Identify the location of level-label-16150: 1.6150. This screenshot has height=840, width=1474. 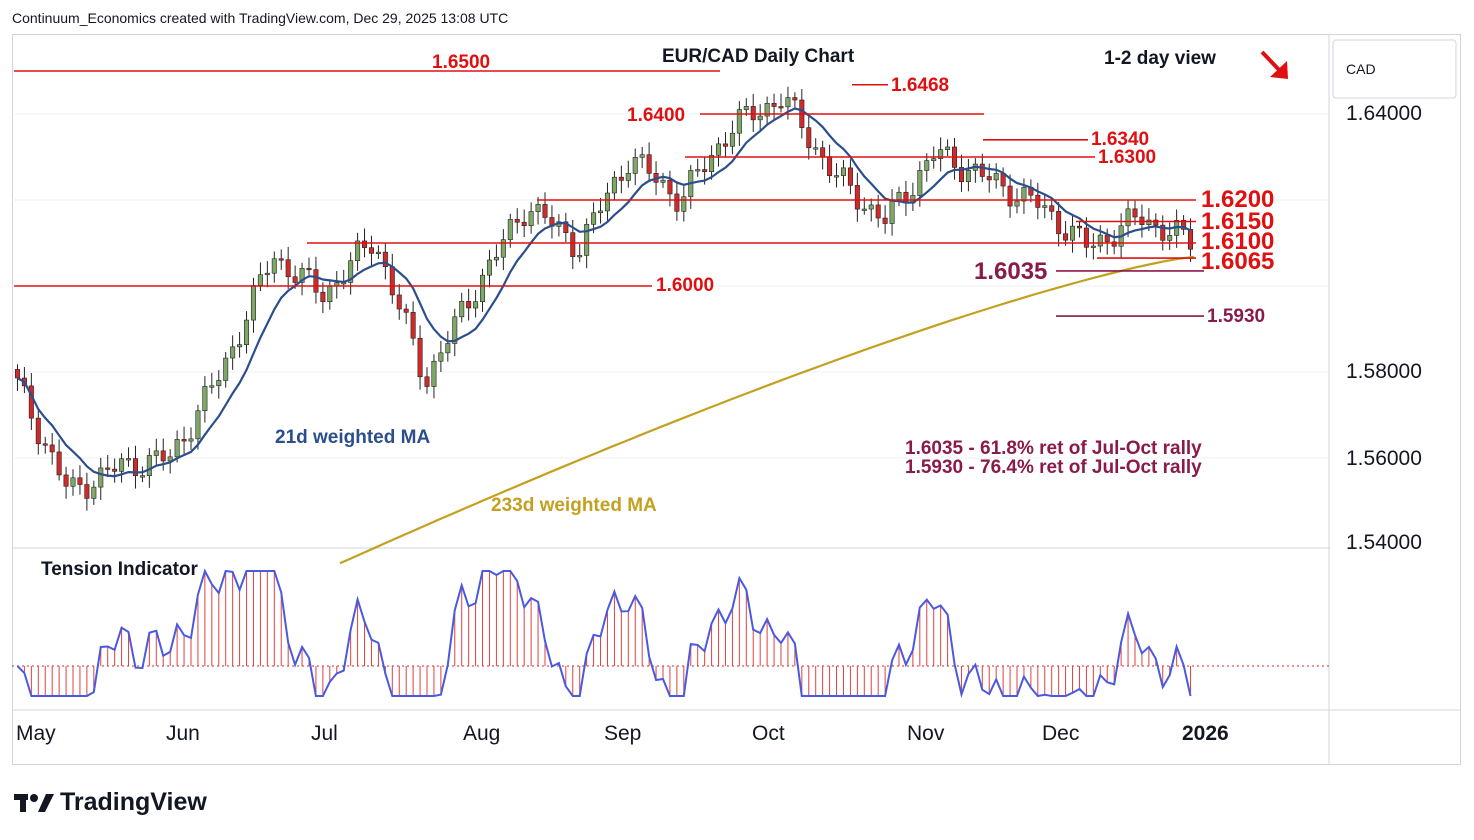
(1238, 221).